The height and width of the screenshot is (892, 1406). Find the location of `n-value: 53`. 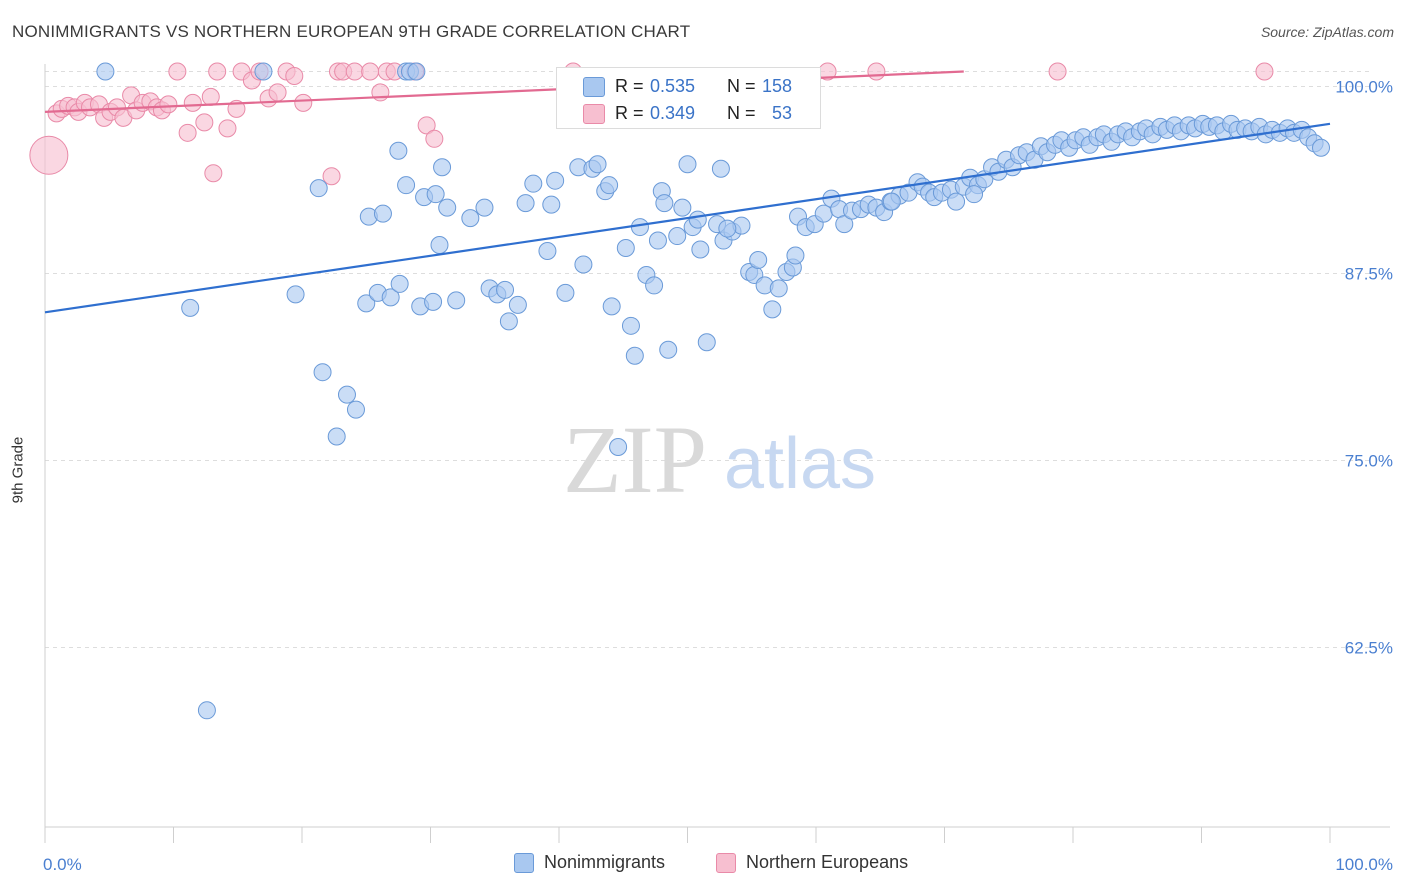

n-value: 53 is located at coordinates (782, 113).